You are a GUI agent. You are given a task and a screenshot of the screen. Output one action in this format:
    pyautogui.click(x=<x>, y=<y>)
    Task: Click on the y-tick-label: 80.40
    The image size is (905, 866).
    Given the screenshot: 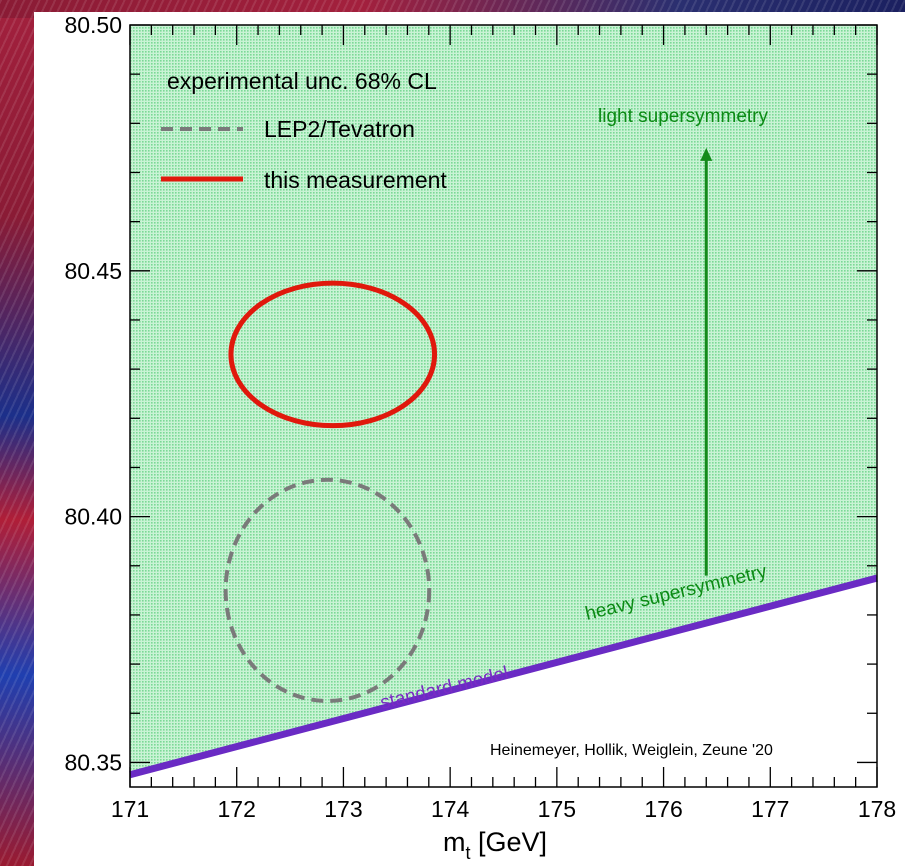 What is the action you would take?
    pyautogui.click(x=93, y=517)
    